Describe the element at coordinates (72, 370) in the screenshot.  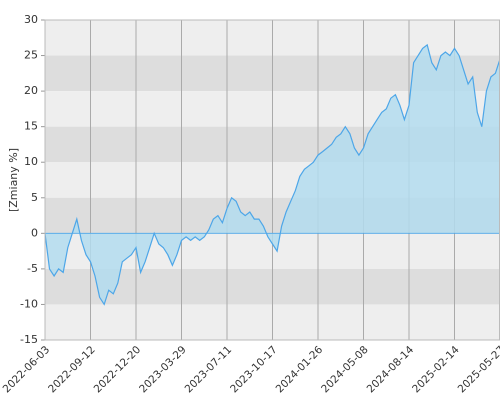
I see `x-tick-label: 2022-09-12` at that location.